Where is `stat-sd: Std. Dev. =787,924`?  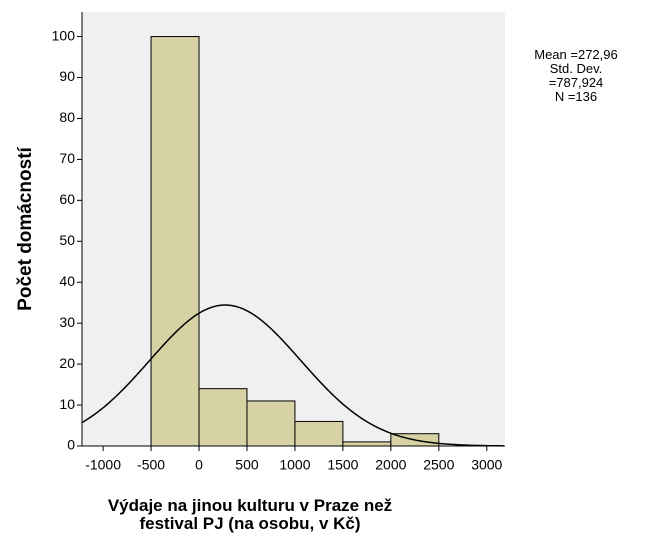
stat-sd: Std. Dev. =787,924 is located at coordinates (576, 75).